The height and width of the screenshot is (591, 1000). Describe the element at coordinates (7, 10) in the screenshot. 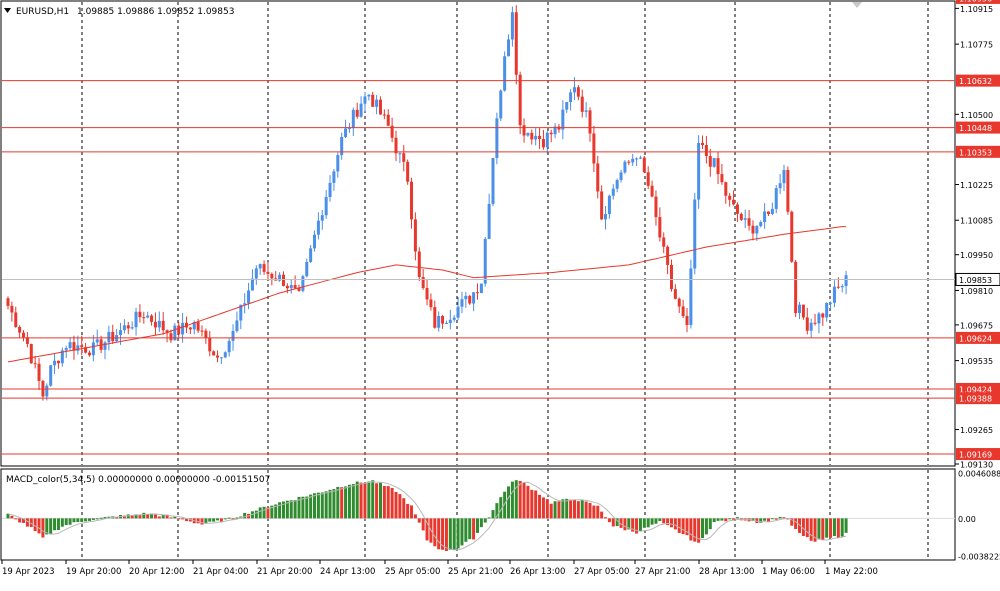

I see `dropdown-triangle-icon` at that location.